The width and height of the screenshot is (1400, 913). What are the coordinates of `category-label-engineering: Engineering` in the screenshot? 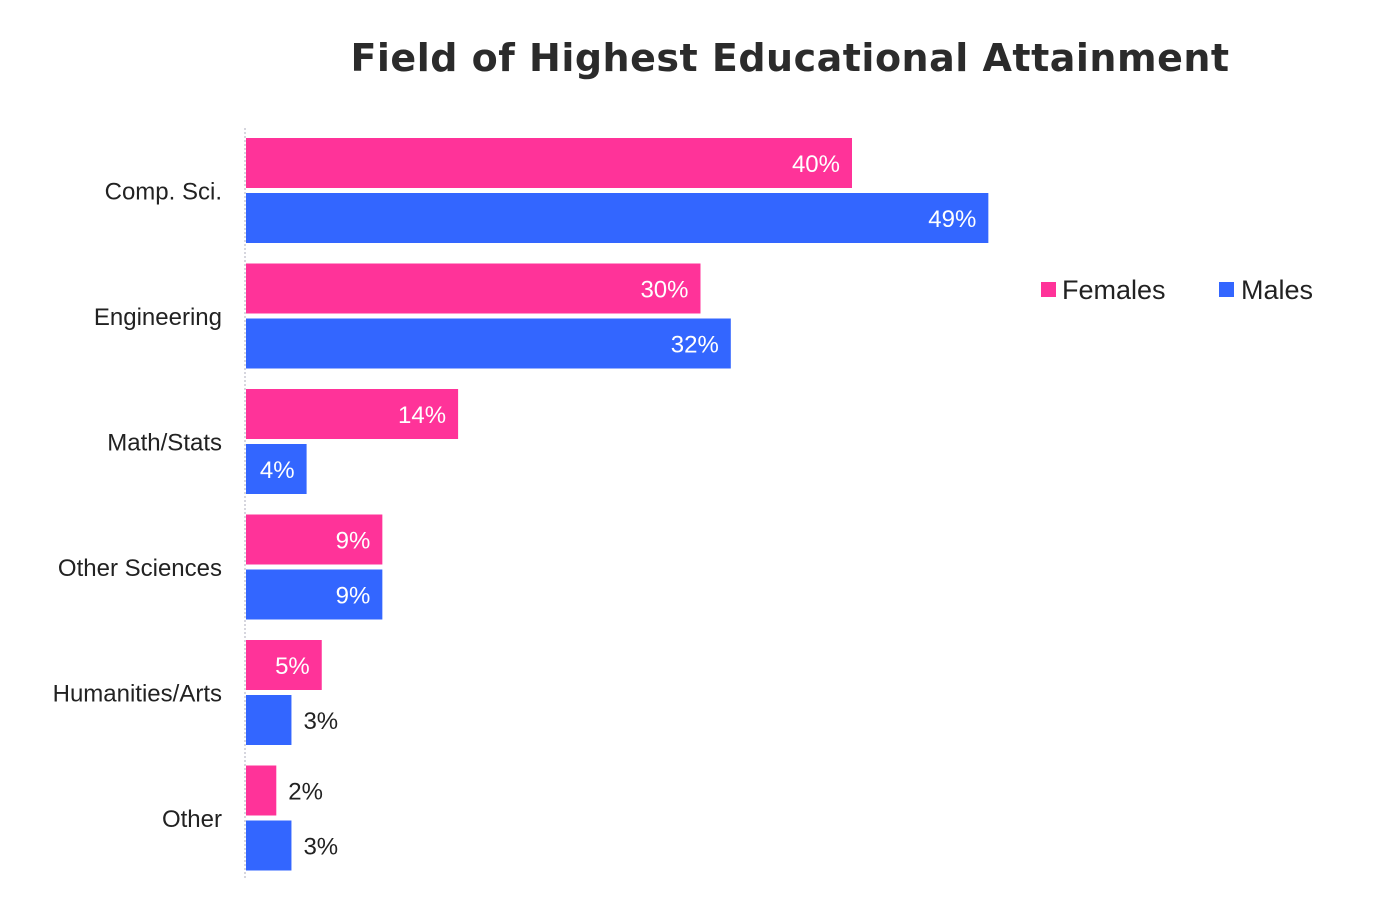 It's located at (158, 317).